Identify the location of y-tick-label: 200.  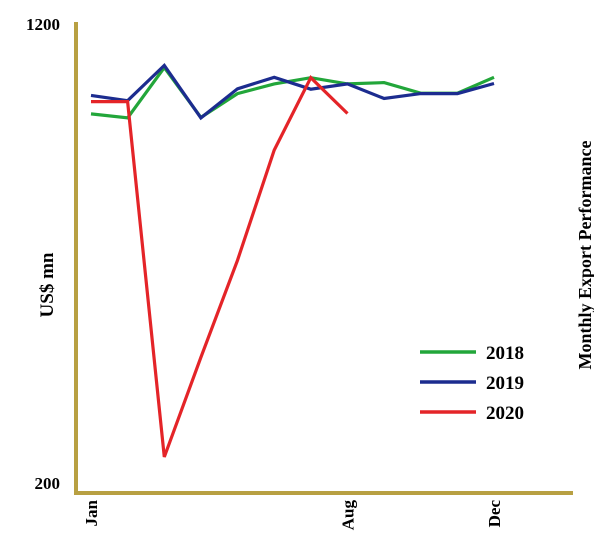
(48, 483).